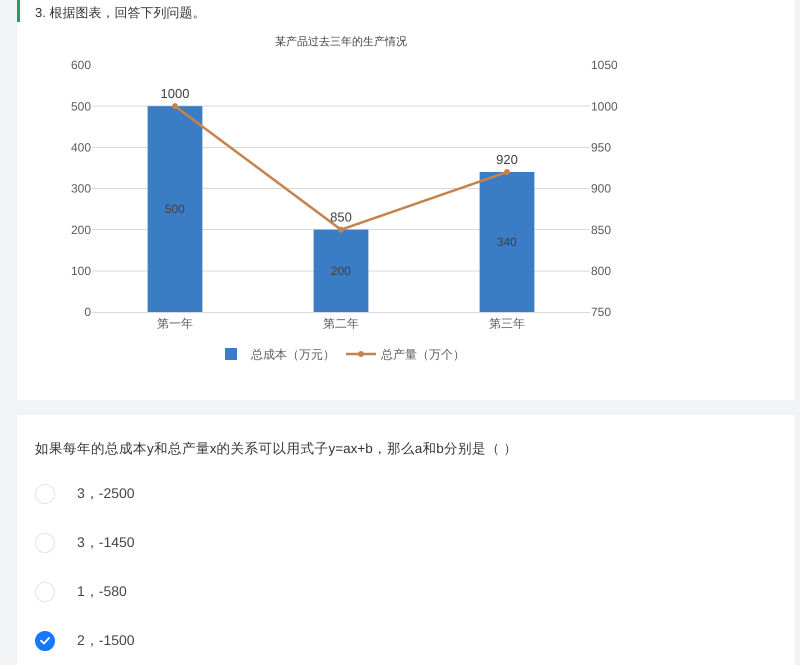 The height and width of the screenshot is (665, 800). I want to click on y2-tick-label: 850, so click(601, 229).